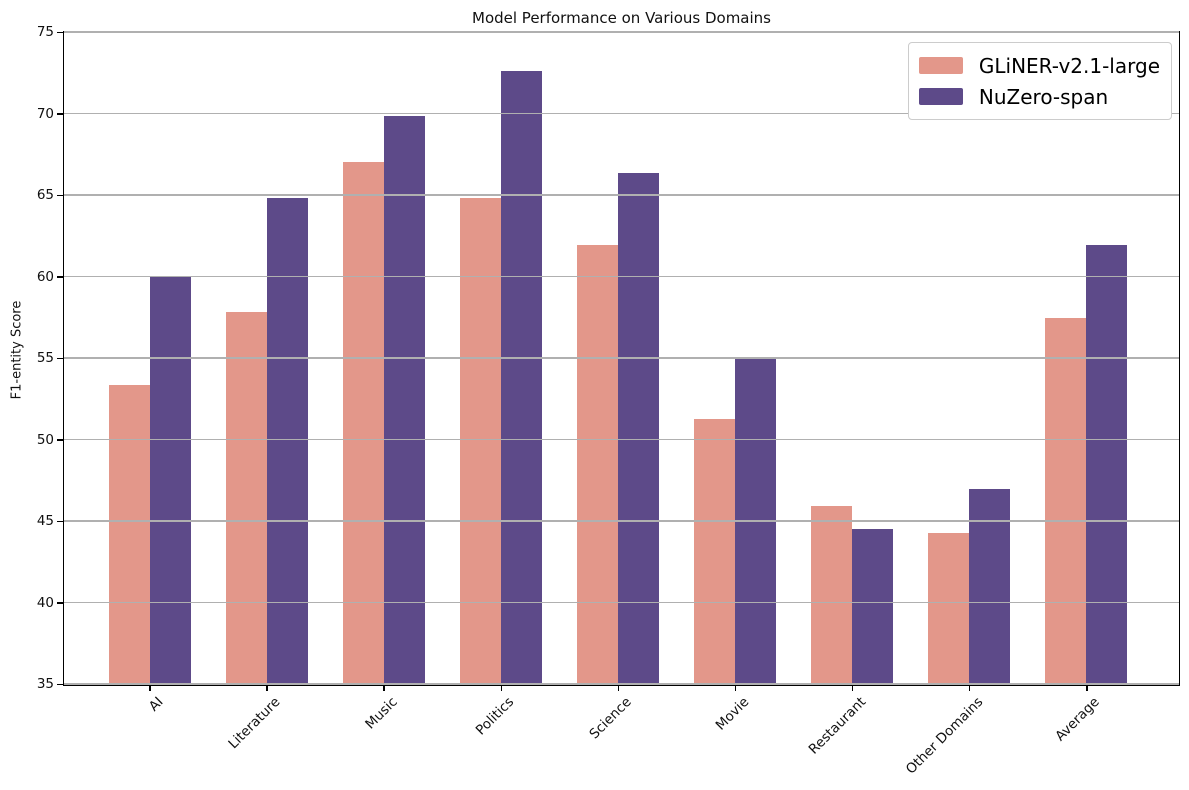  Describe the element at coordinates (381, 713) in the screenshot. I see `x-tick-label: Music` at that location.